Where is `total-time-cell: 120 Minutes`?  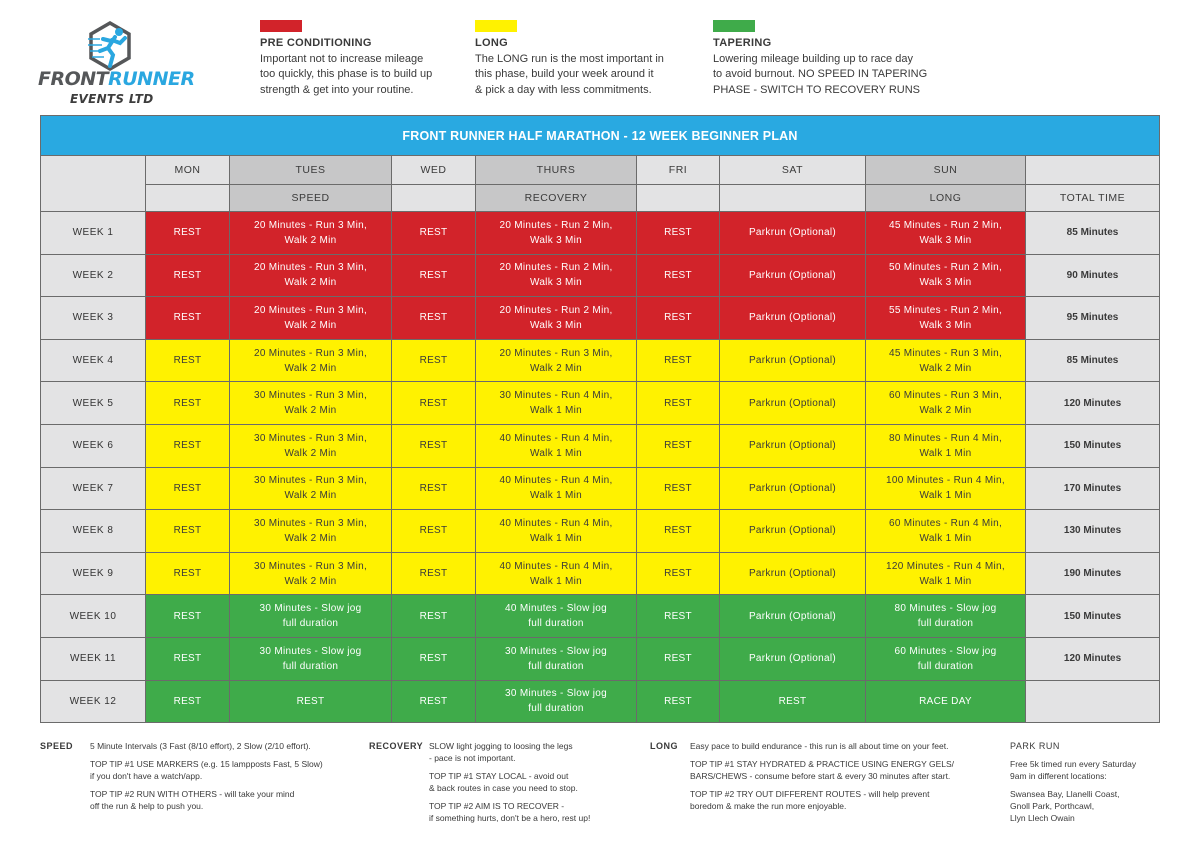 total-time-cell: 120 Minutes is located at coordinates (1092, 658).